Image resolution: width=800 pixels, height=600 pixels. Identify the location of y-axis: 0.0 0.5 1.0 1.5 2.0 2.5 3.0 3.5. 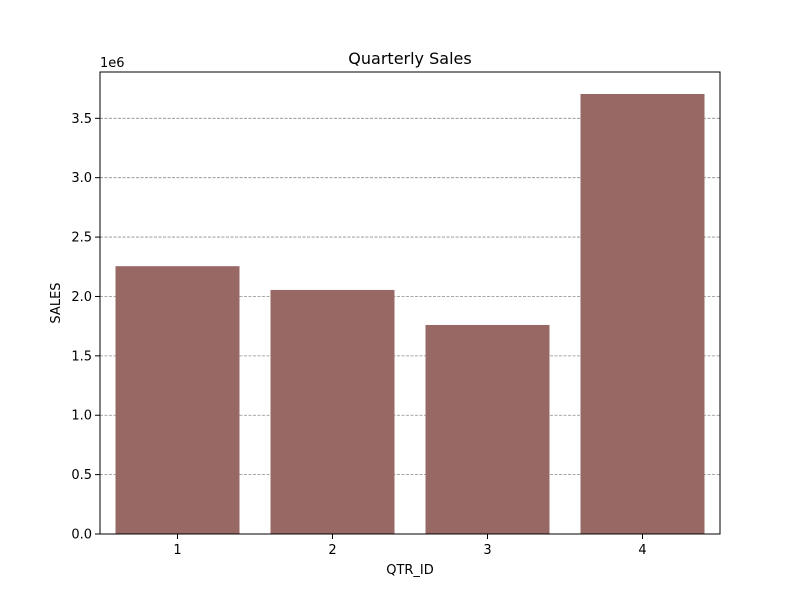
(85, 327).